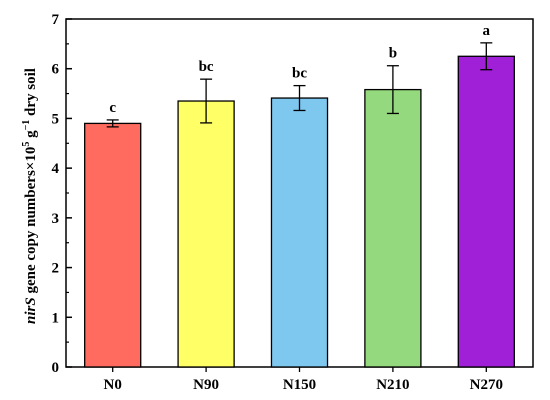  What do you see at coordinates (56, 318) in the screenshot?
I see `y-tick-label: 1` at bounding box center [56, 318].